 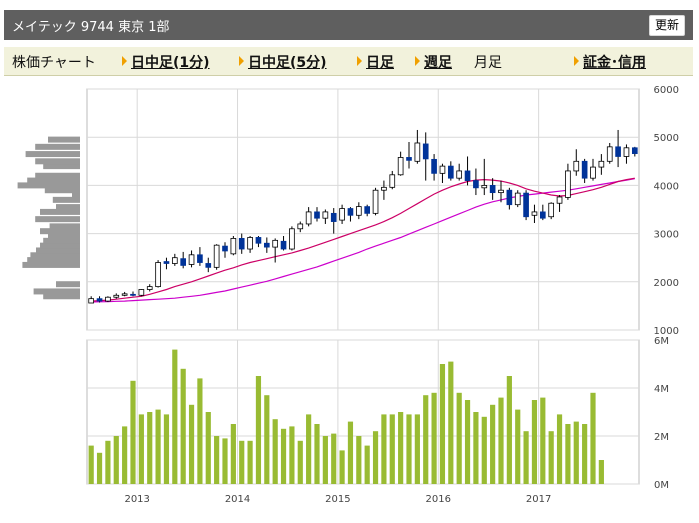 What do you see at coordinates (375, 62) in the screenshot?
I see `nav-link-daily: 日足` at bounding box center [375, 62].